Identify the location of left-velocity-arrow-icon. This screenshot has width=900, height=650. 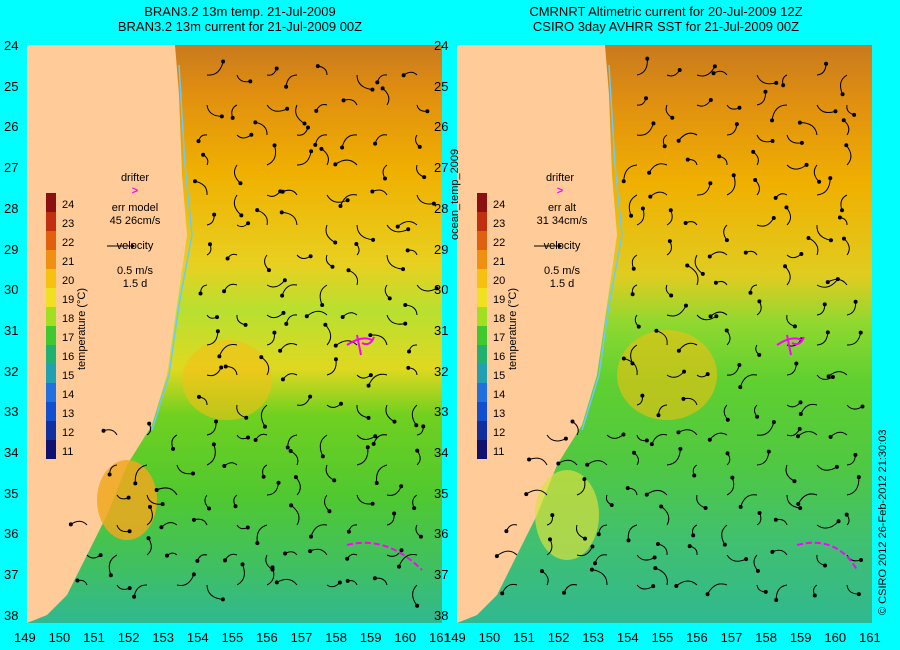
(135, 254).